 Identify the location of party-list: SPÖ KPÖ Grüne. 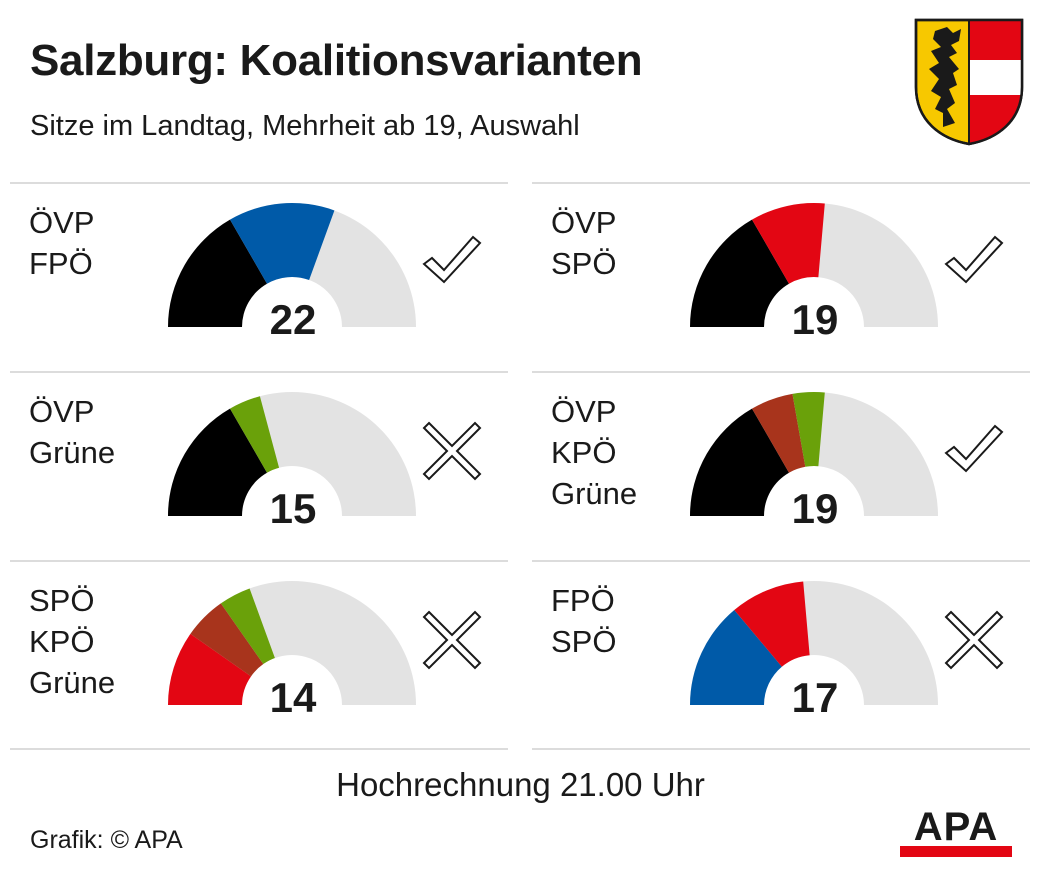
(72, 641).